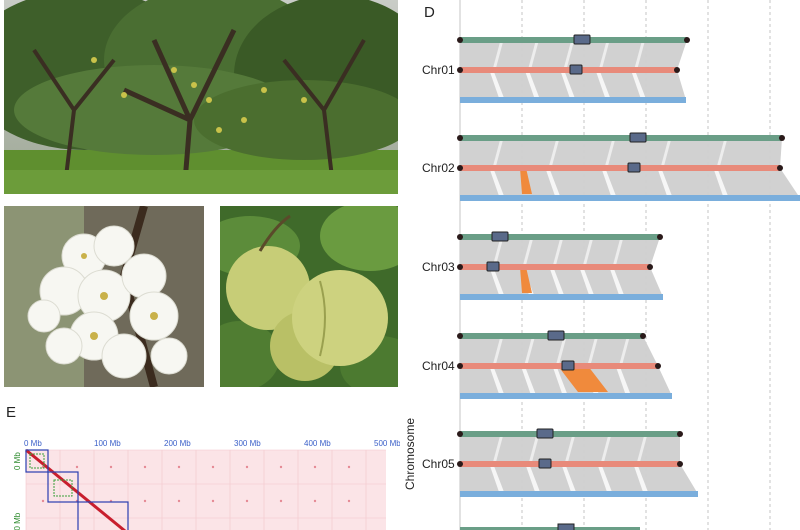  I want to click on chromosome-bar-bottom, so click(573, 100).